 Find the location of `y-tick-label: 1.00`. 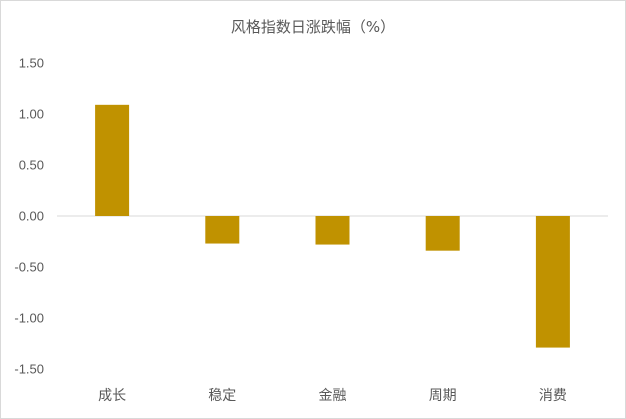

y-tick-label: 1.00 is located at coordinates (31, 114).